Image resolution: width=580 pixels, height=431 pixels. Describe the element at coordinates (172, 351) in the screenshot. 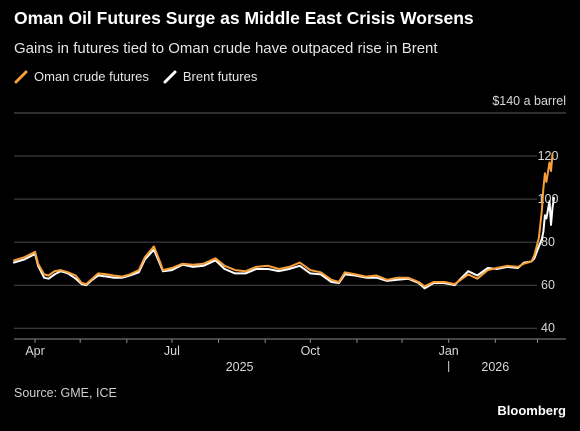

I see `x-tick-label-jul: Jul` at that location.